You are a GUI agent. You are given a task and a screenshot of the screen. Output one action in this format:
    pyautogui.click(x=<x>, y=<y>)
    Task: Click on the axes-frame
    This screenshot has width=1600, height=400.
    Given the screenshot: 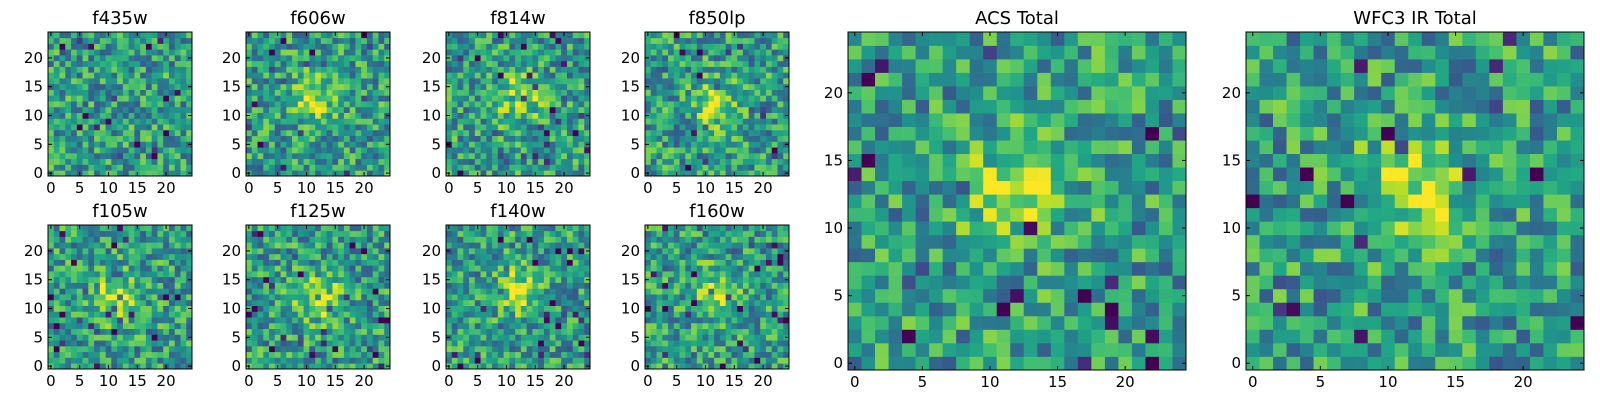 What is the action you would take?
    pyautogui.click(x=318, y=297)
    